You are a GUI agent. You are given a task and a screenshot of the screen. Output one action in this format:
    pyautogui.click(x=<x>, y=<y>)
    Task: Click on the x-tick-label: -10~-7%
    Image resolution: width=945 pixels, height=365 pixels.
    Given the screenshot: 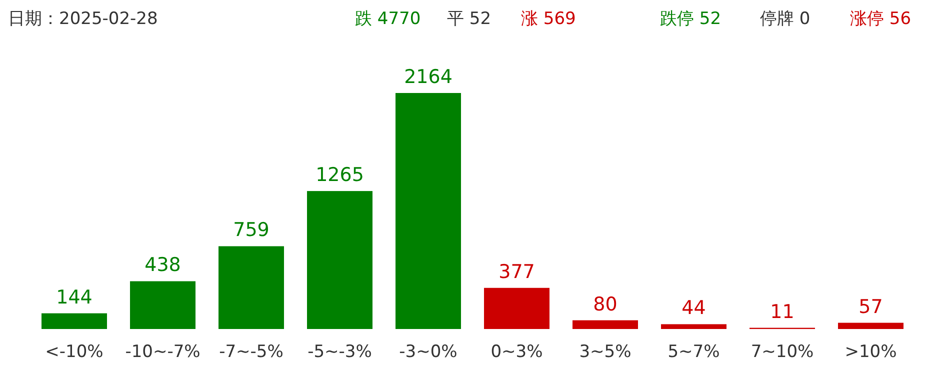 What is the action you would take?
    pyautogui.click(x=162, y=352)
    